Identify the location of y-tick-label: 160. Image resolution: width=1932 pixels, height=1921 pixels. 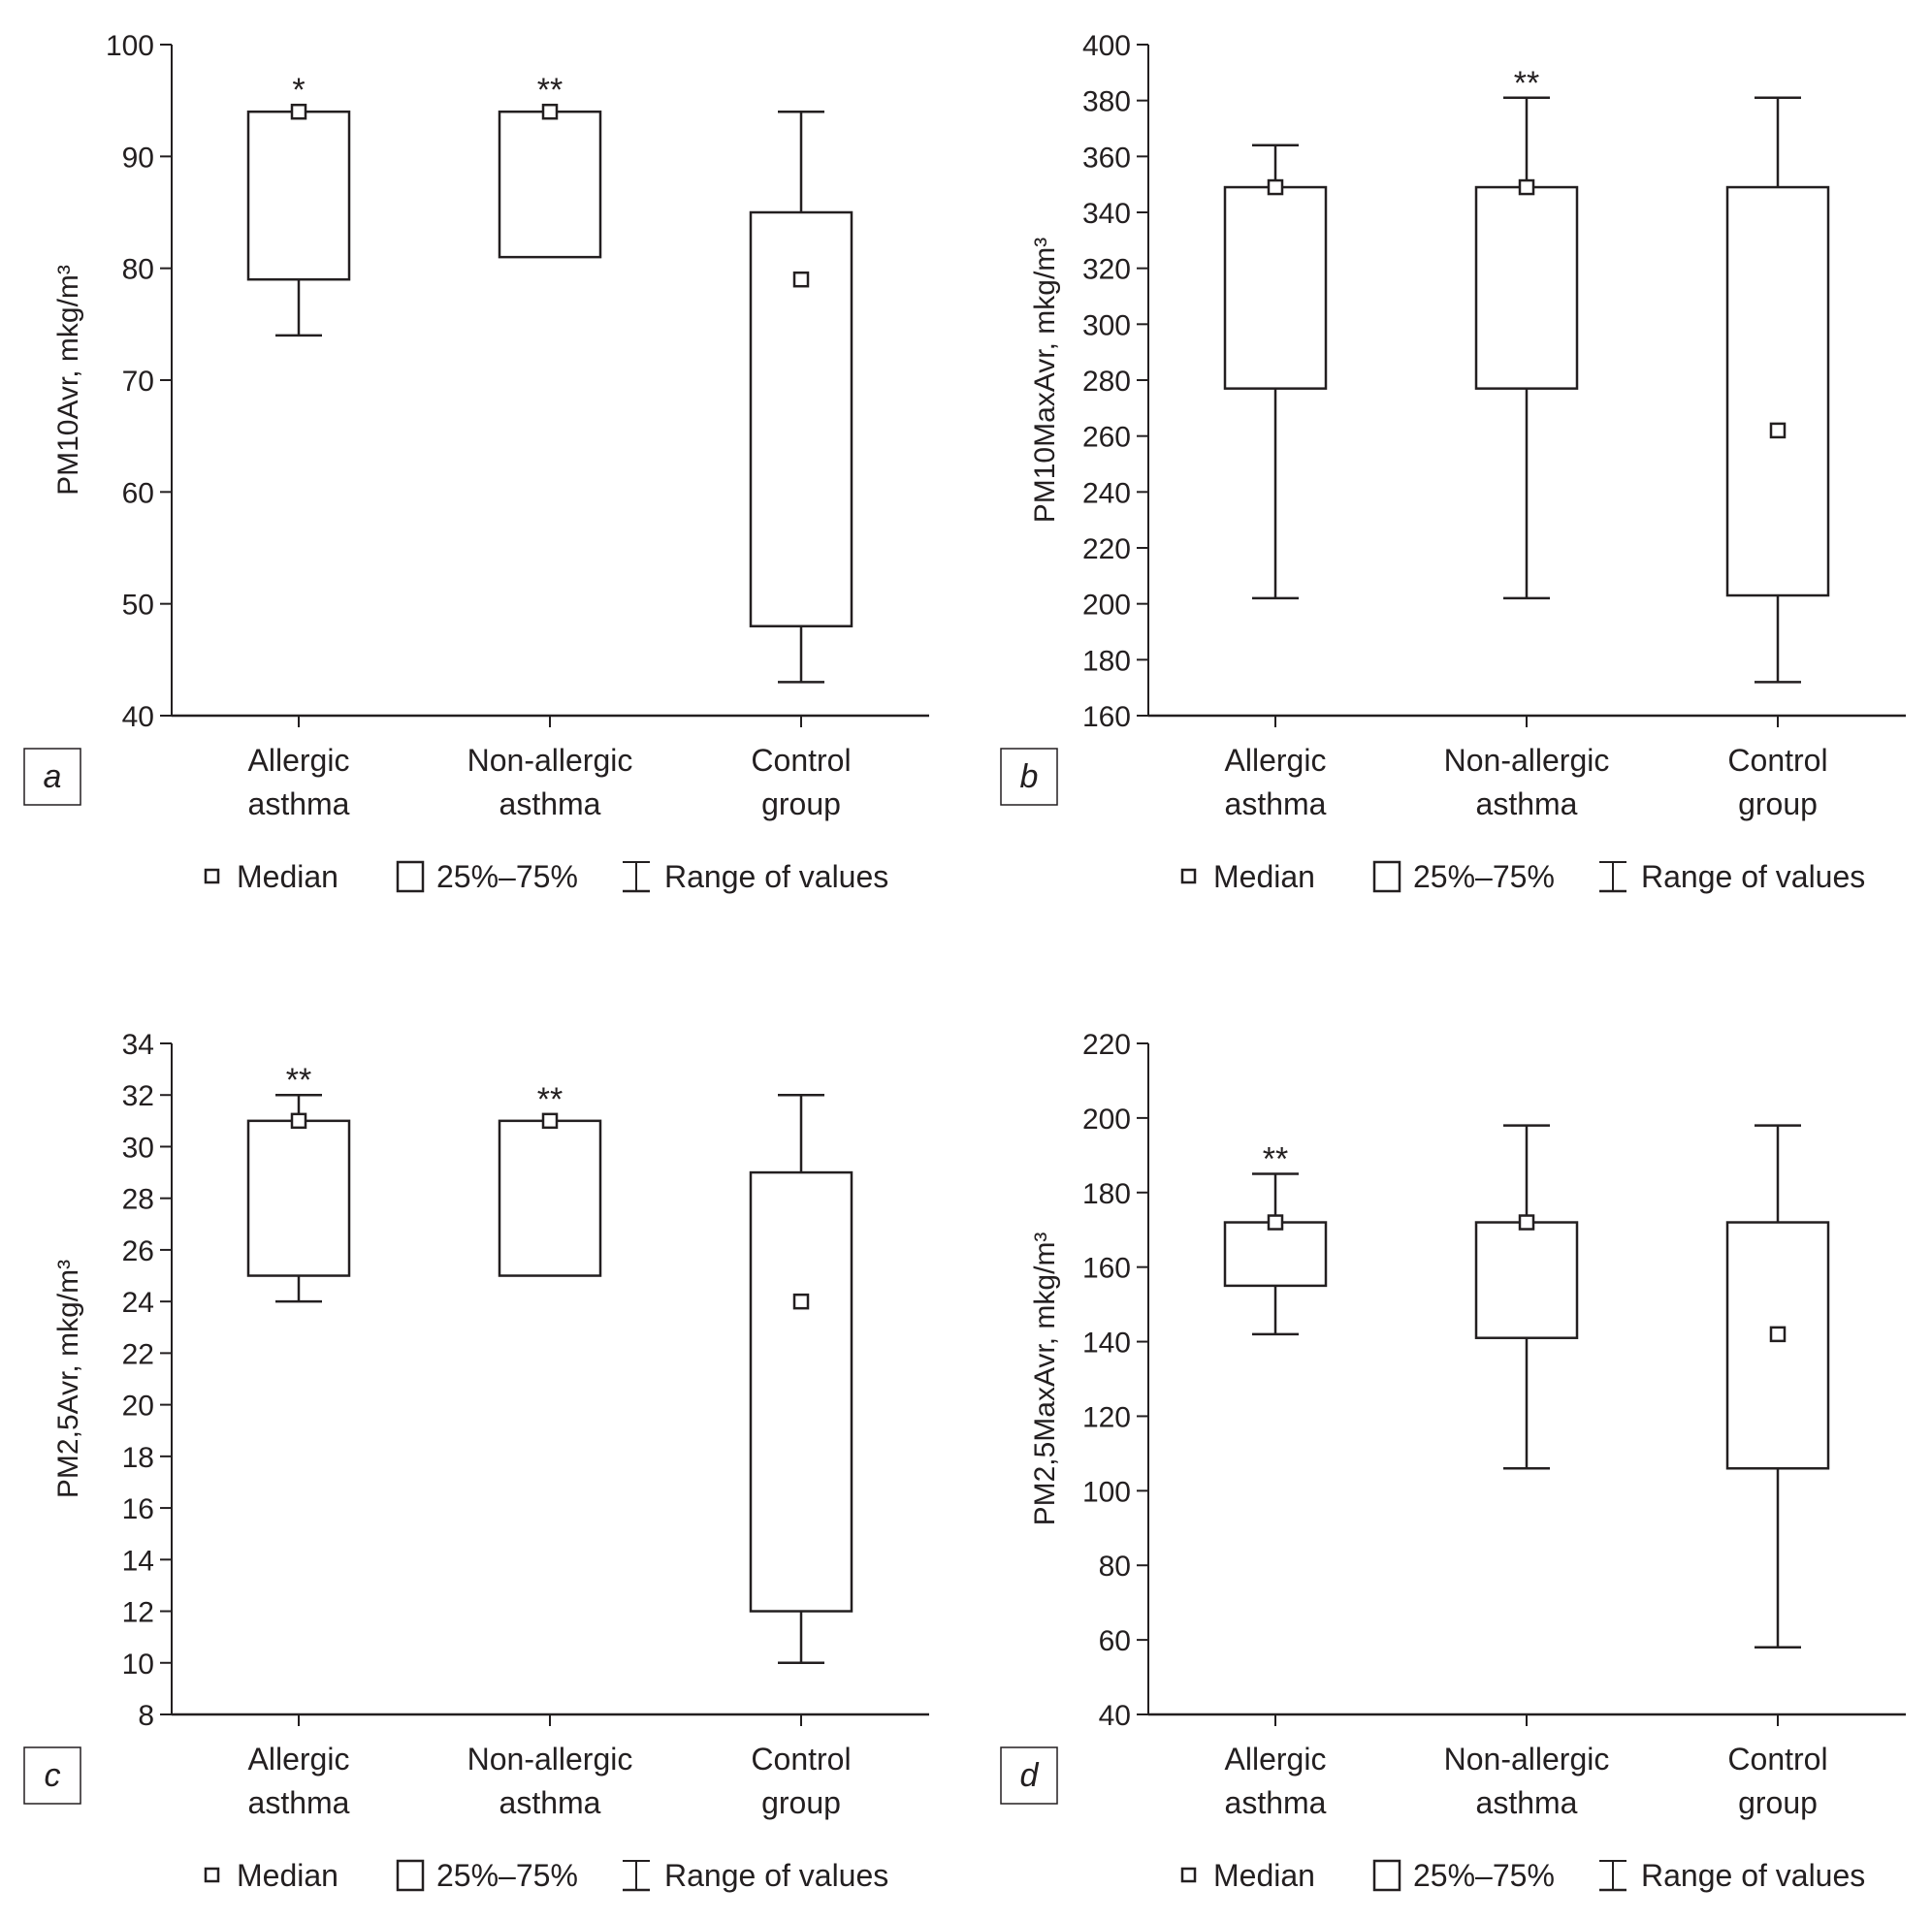
(1106, 717).